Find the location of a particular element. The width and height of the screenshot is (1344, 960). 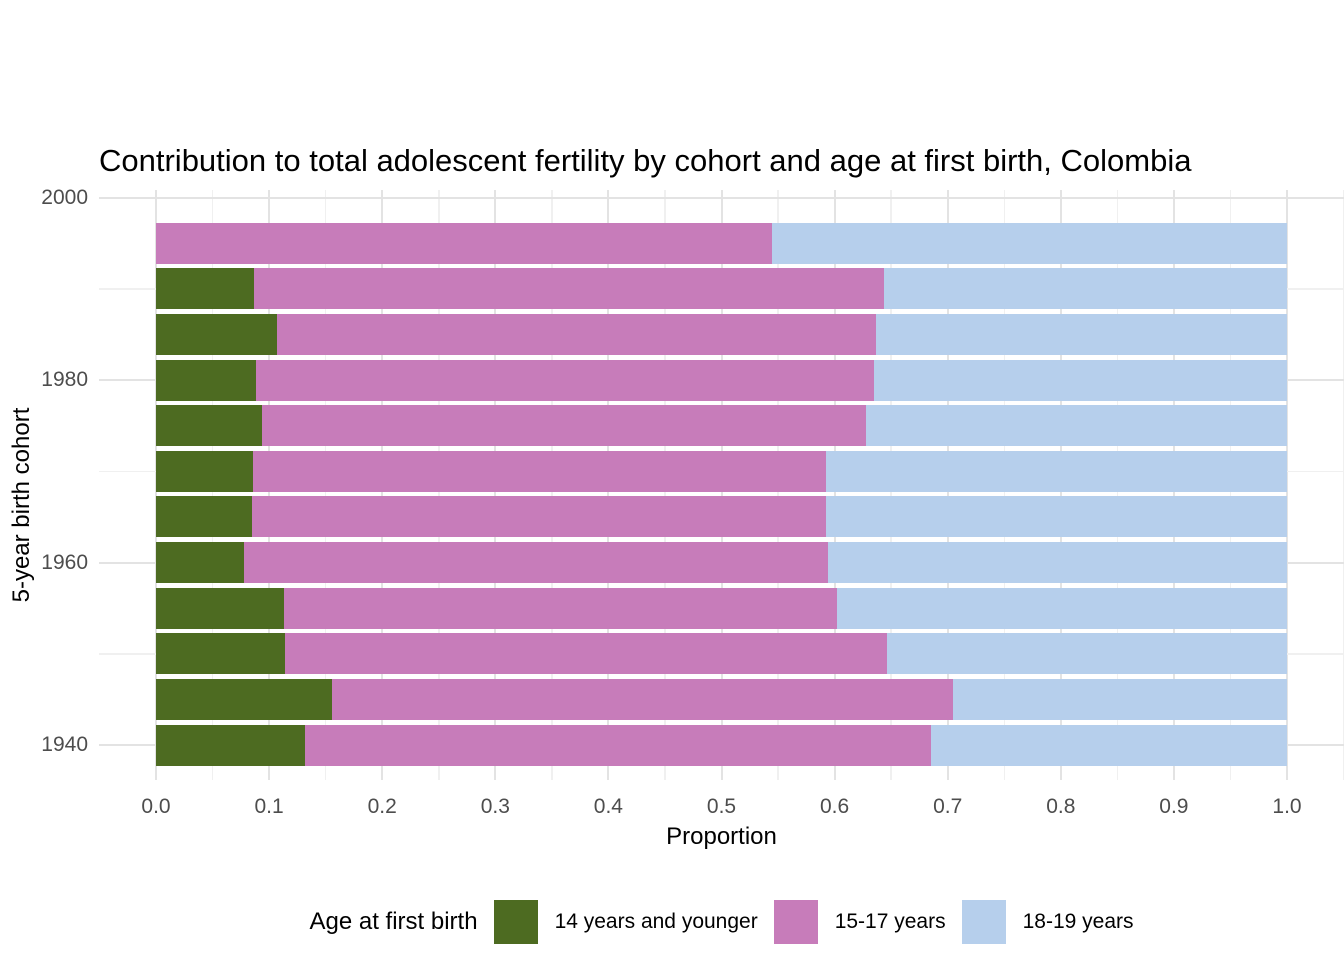

legend-item-15-17: 15-17 years is located at coordinates (859, 922).